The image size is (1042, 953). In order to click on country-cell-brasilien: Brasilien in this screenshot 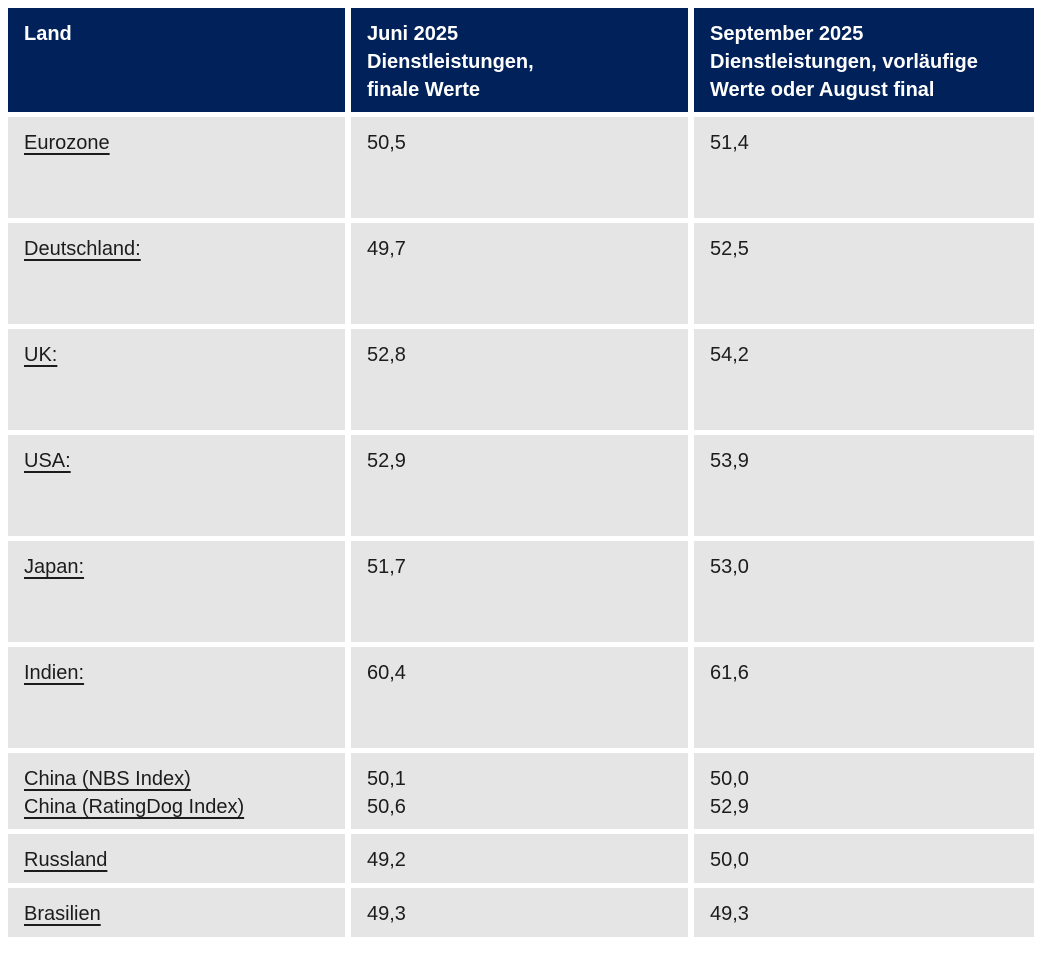, I will do `click(176, 912)`.